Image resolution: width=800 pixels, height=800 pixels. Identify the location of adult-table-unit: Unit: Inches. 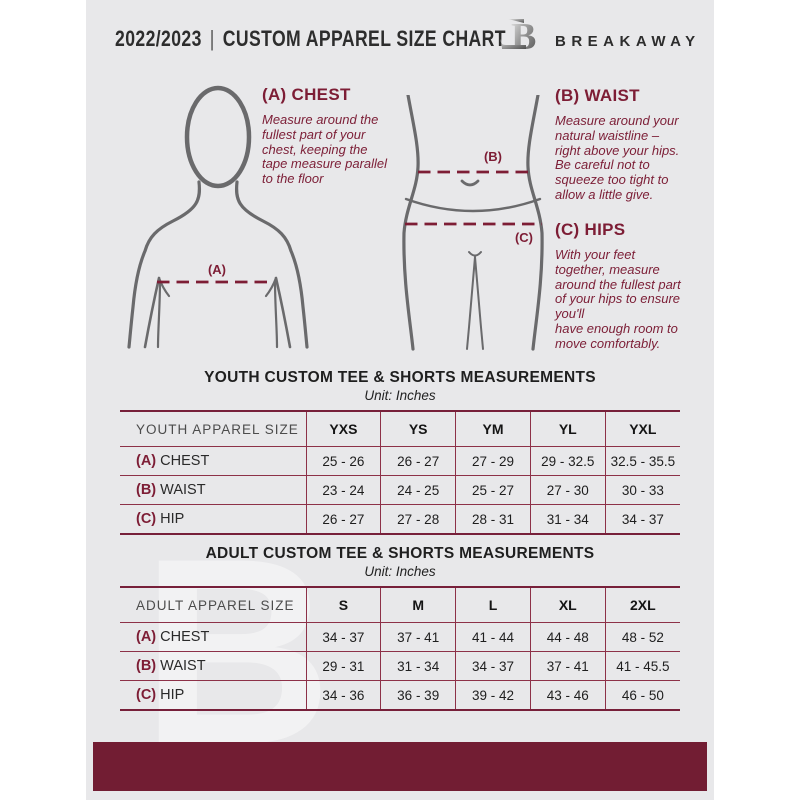
(400, 571).